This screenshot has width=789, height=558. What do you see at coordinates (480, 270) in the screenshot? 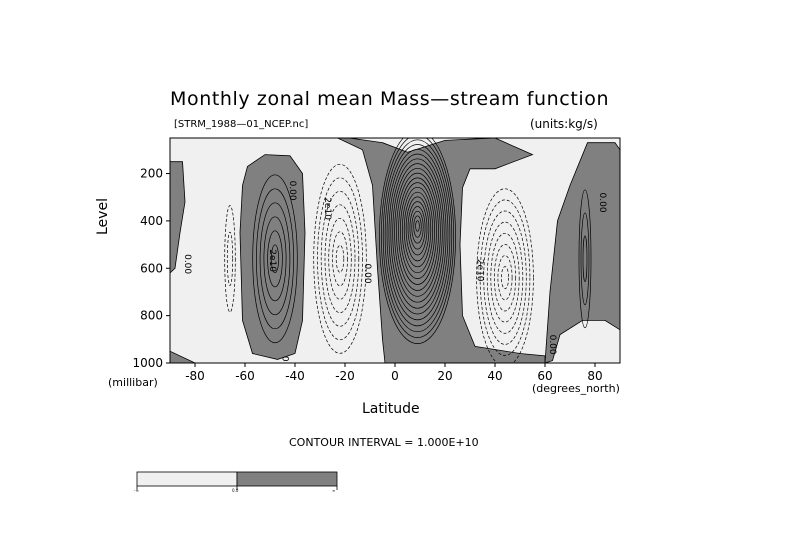
I see `contour-label-6: 2e10` at bounding box center [480, 270].